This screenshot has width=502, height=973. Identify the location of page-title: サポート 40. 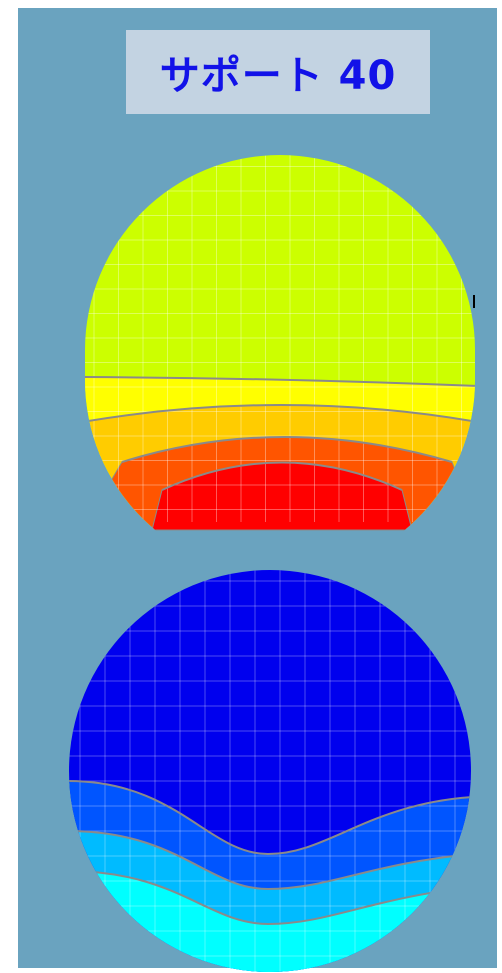
(278, 76).